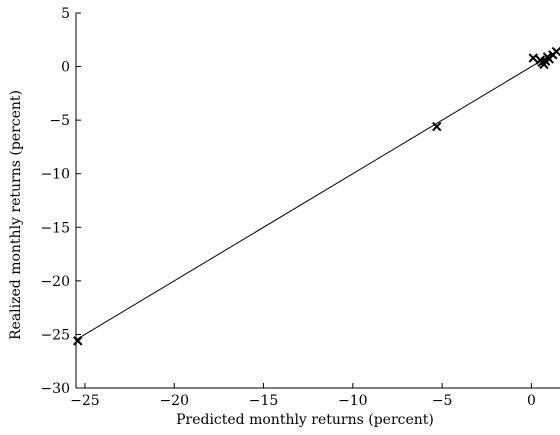  What do you see at coordinates (59, 121) in the screenshot?
I see `y-tick-label: −5` at bounding box center [59, 121].